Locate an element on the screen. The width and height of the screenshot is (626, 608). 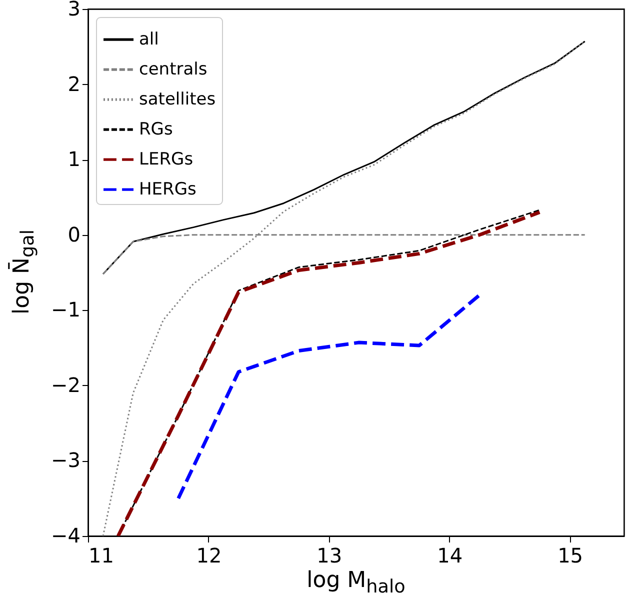
x-tick-label: 12 is located at coordinates (209, 556).